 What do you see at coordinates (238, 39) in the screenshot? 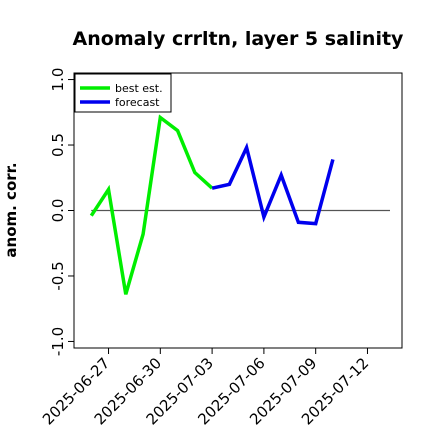
I see `chart-title: Anomaly crrltn, layer 5 salinity` at bounding box center [238, 39].